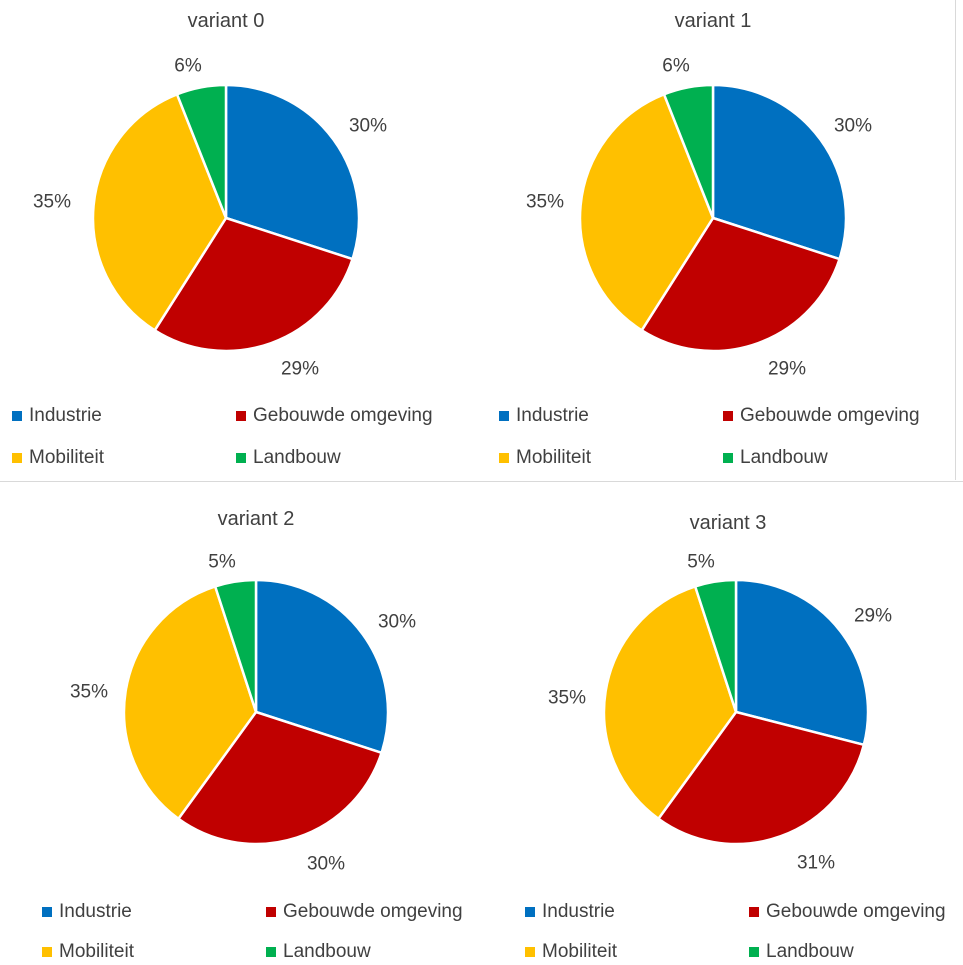 The width and height of the screenshot is (963, 965). Describe the element at coordinates (955, 240) in the screenshot. I see `panel-divider-vertical` at that location.